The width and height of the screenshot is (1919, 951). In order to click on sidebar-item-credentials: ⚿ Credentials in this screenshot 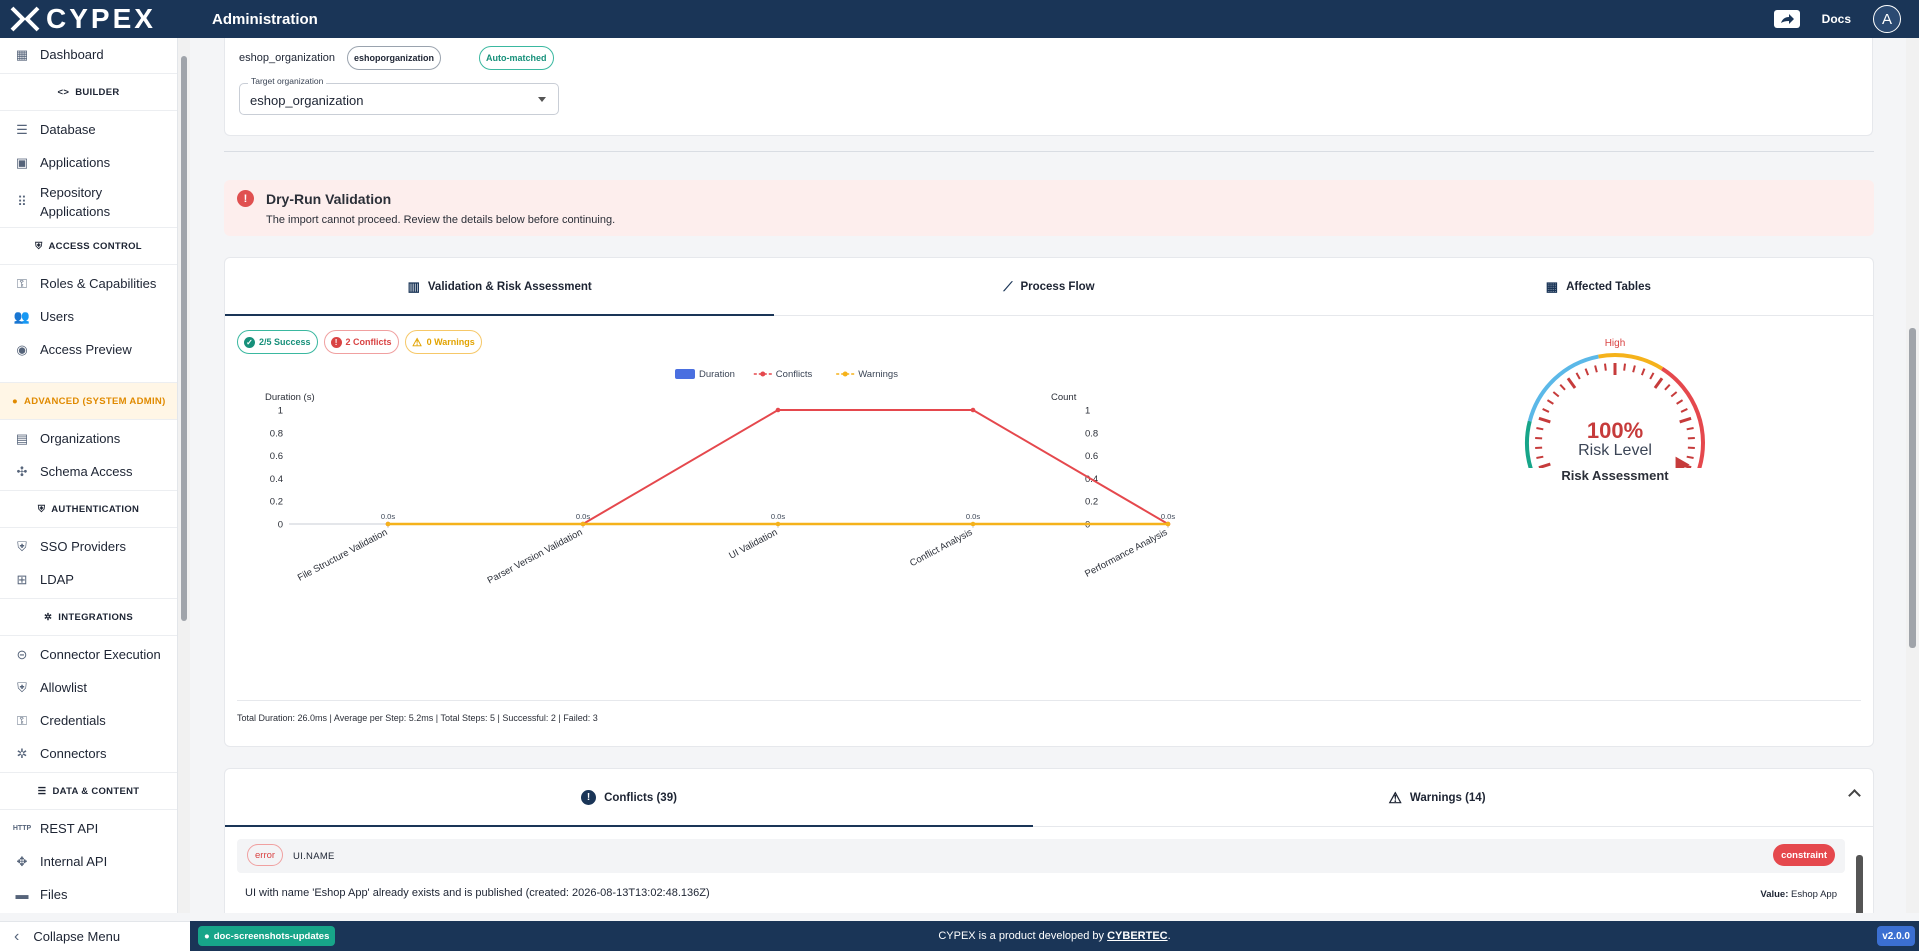, I will do `click(88, 720)`.